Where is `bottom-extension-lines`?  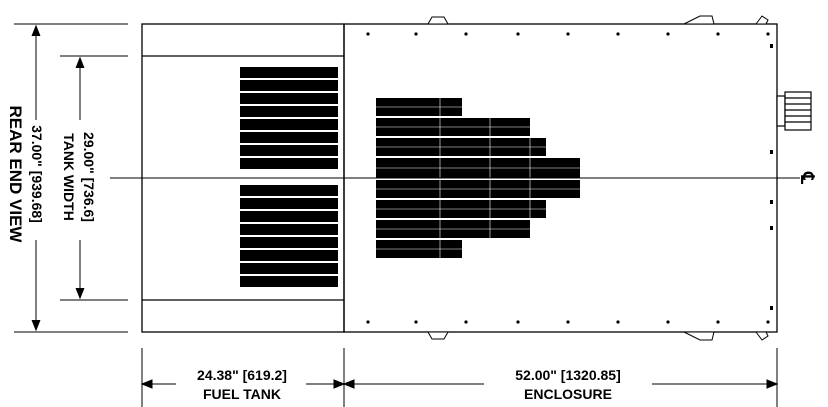
bottom-extension-lines is located at coordinates (459, 377).